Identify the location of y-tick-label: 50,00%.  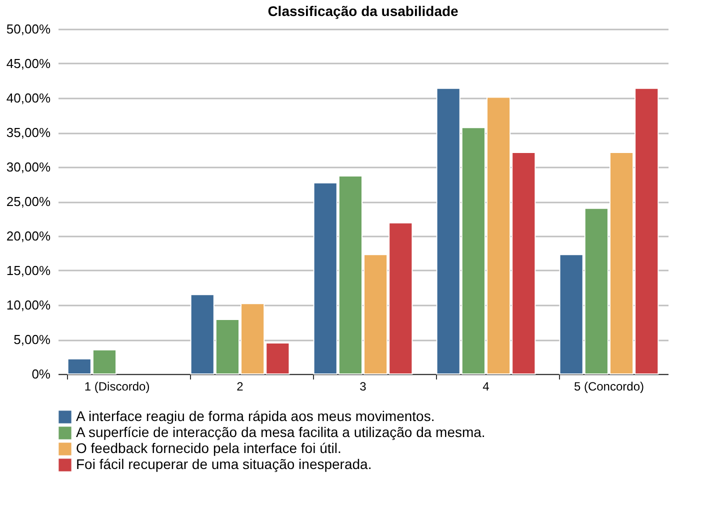
(28, 29).